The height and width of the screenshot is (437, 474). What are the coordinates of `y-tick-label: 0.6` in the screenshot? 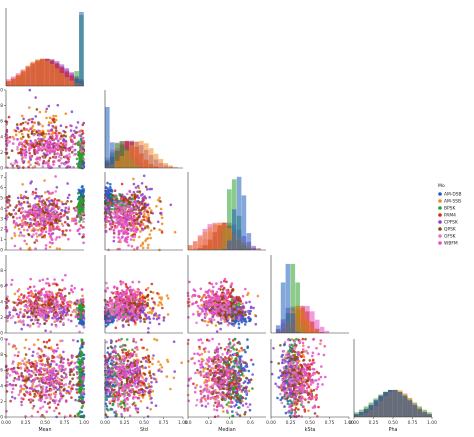 It's located at (1, 188).